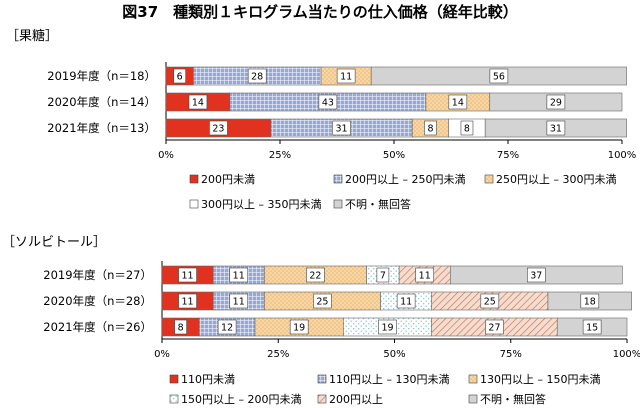 Image resolution: width=640 pixels, height=408 pixels. What do you see at coordinates (261, 204) in the screenshot?
I see `legend-label: 300円以上 – 350円未満` at bounding box center [261, 204].